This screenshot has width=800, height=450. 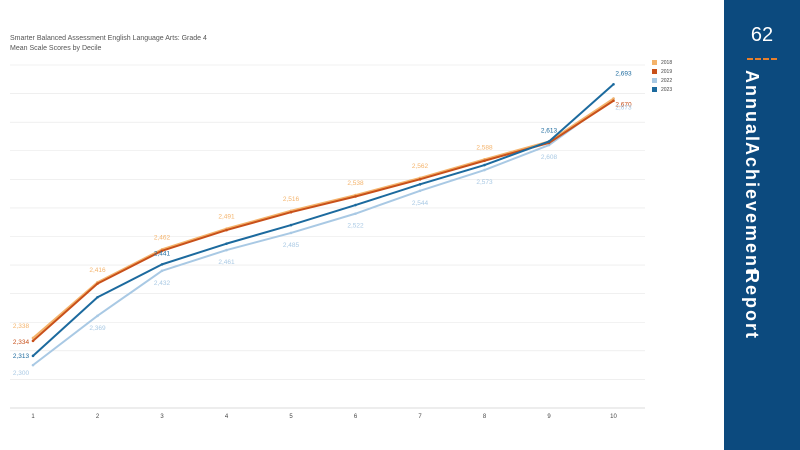 What do you see at coordinates (752, 106) in the screenshot?
I see `report-title-word: Annual` at bounding box center [752, 106].